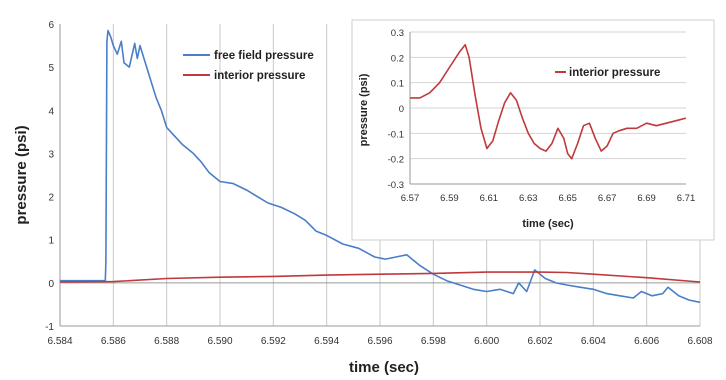 This screenshot has height=380, width=726. Describe the element at coordinates (397, 33) in the screenshot. I see `y-tick-label: 0.3` at that location.